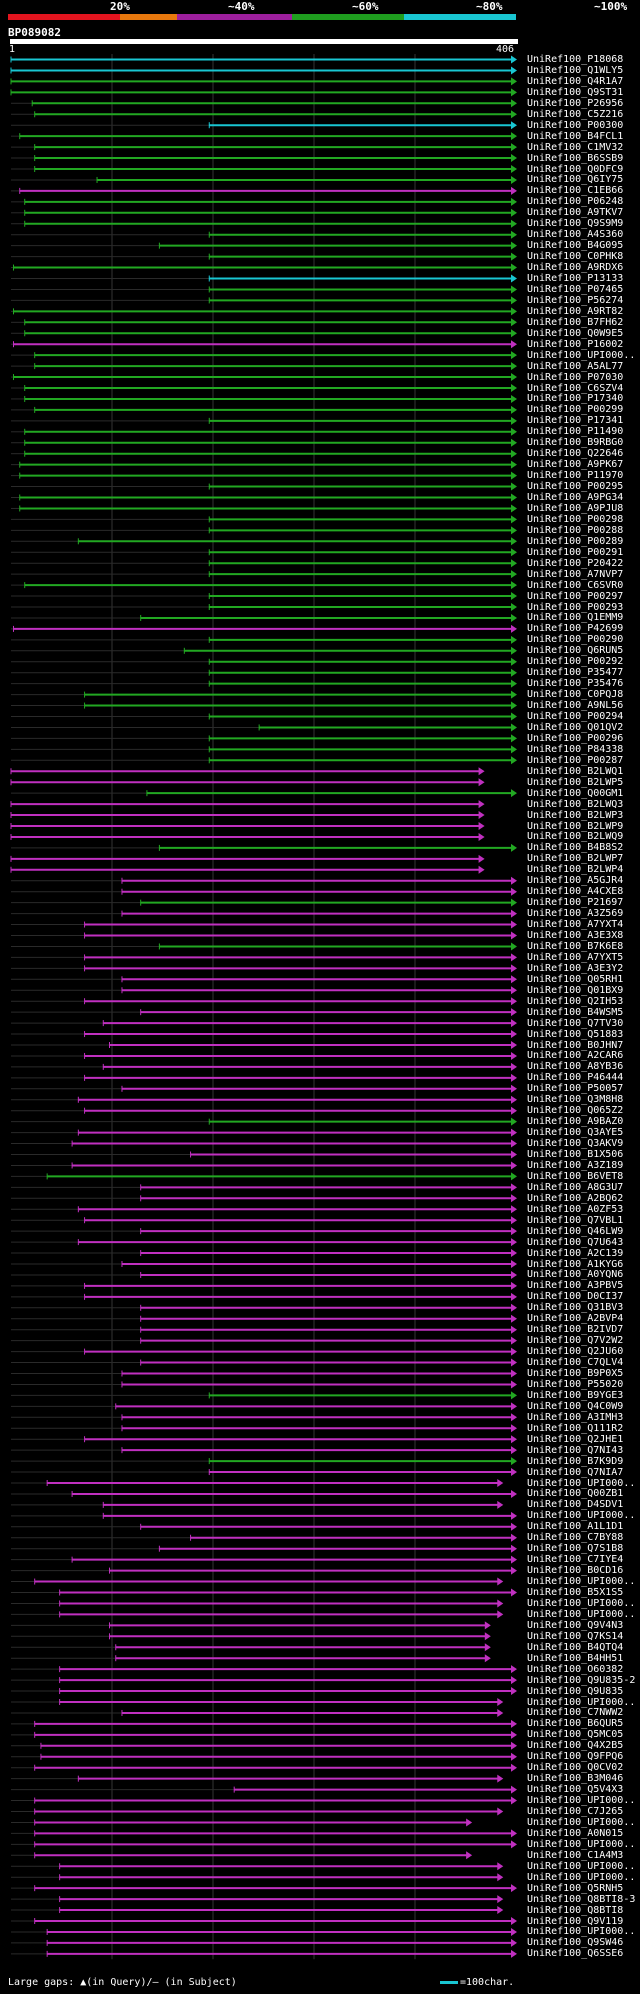 The image size is (640, 1994). Describe the element at coordinates (575, 1658) in the screenshot. I see `hit-label: UniRef100_B4HH51` at that location.